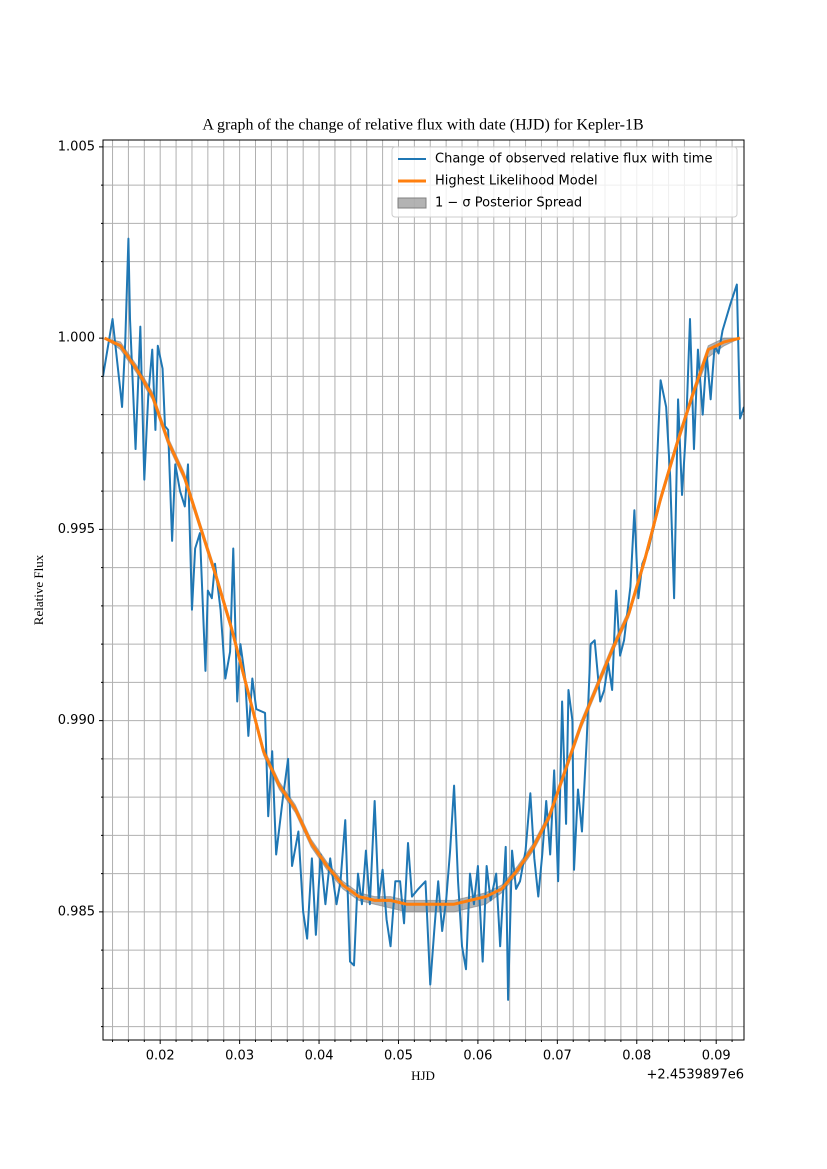  I want to click on y-tick-label: 0.990, so click(76, 720).